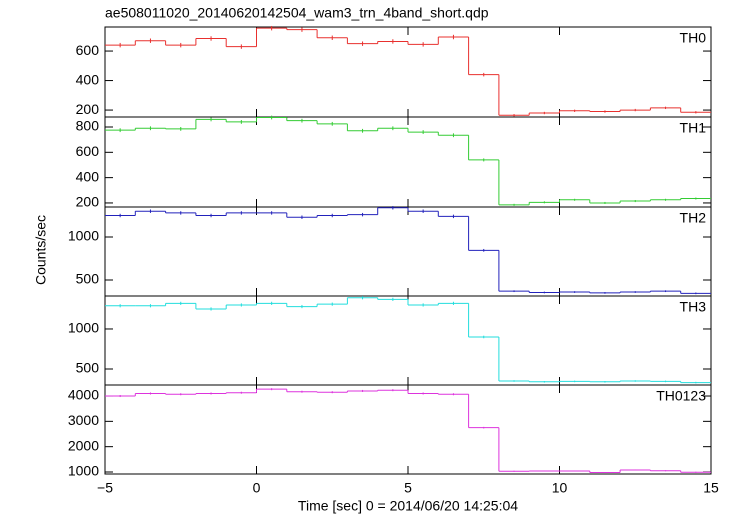 The width and height of the screenshot is (733, 516). What do you see at coordinates (408, 488) in the screenshot?
I see `x-tick-label: 5` at bounding box center [408, 488].